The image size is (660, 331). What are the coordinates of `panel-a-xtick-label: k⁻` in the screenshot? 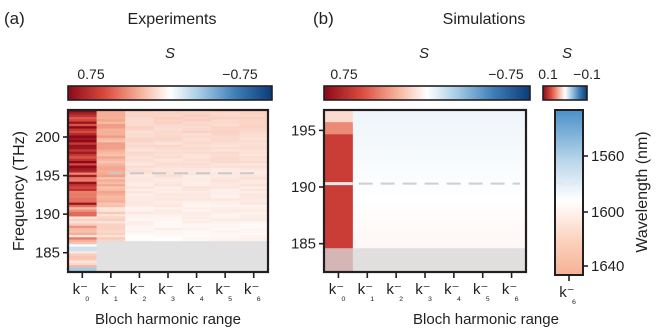 It's located at (137, 289).